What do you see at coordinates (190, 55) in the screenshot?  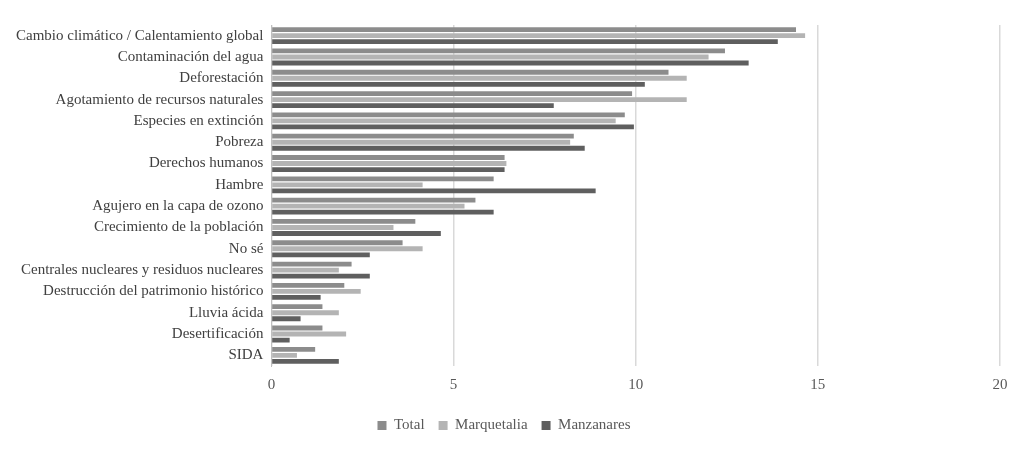 I see `y-tick-label: Contaminación del agua` at bounding box center [190, 55].